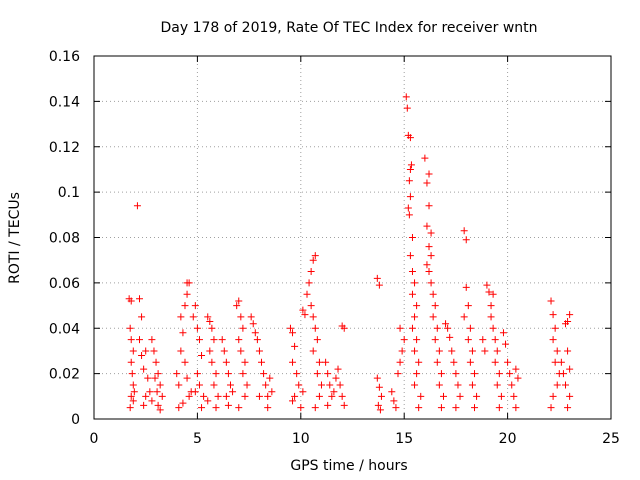 The height and width of the screenshot is (480, 640). I want to click on y-tick-label: 0.14, so click(64, 102).